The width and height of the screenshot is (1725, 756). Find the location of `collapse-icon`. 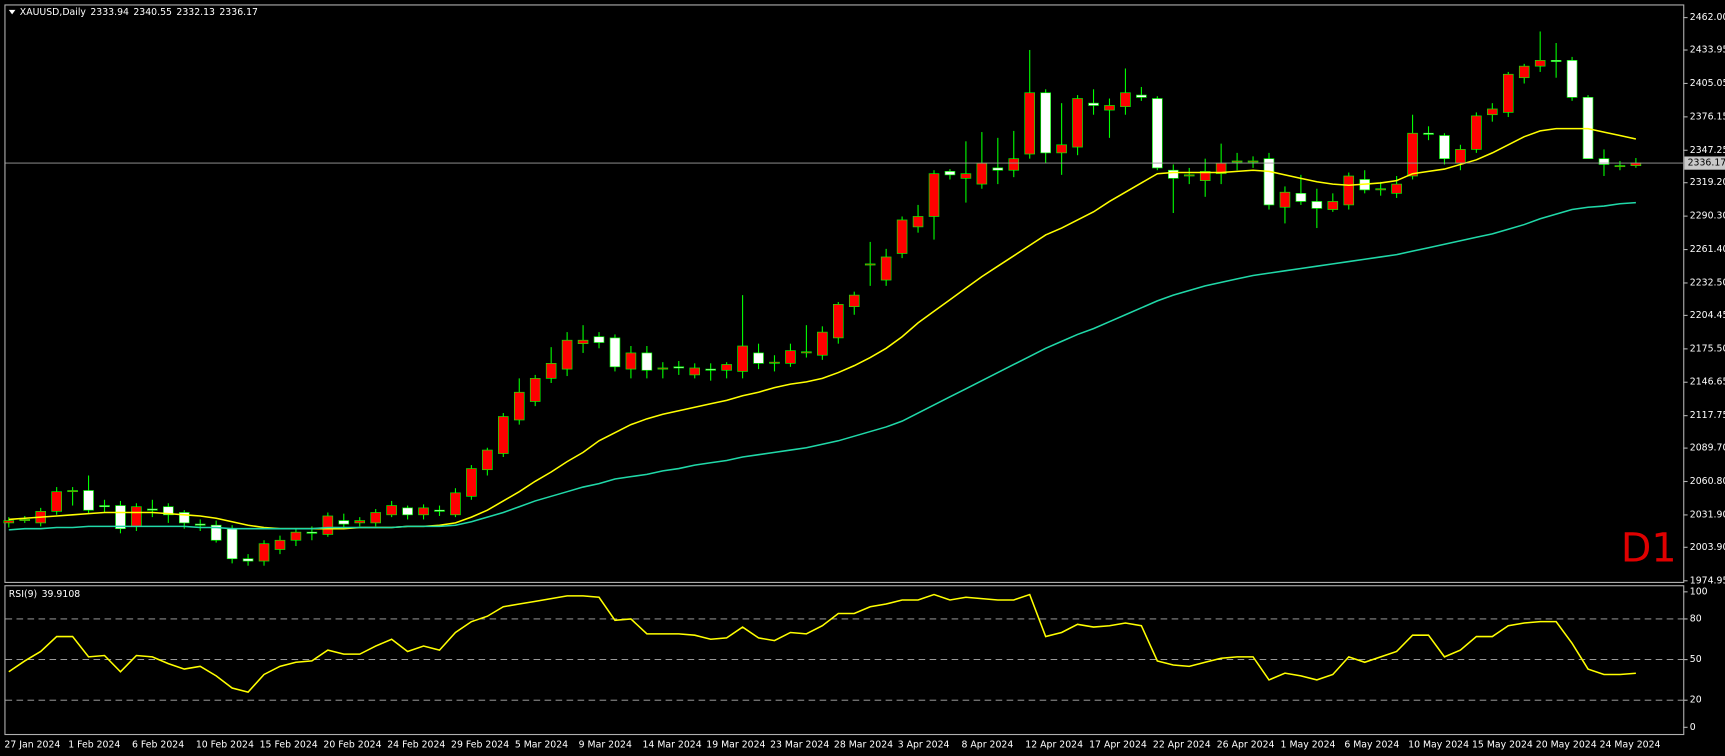

collapse-icon is located at coordinates (12, 12).